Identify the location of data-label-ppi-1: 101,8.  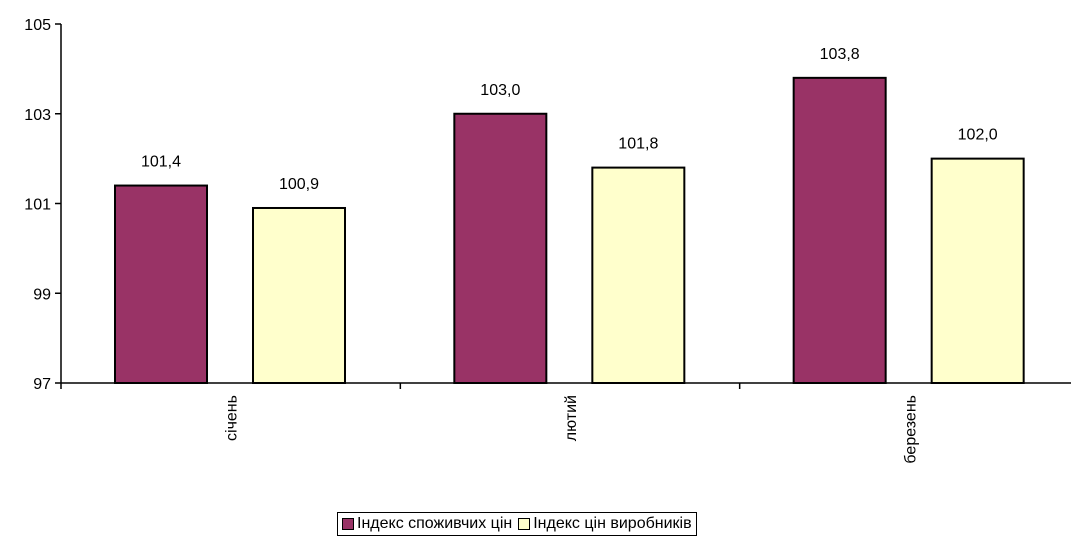
(638, 144).